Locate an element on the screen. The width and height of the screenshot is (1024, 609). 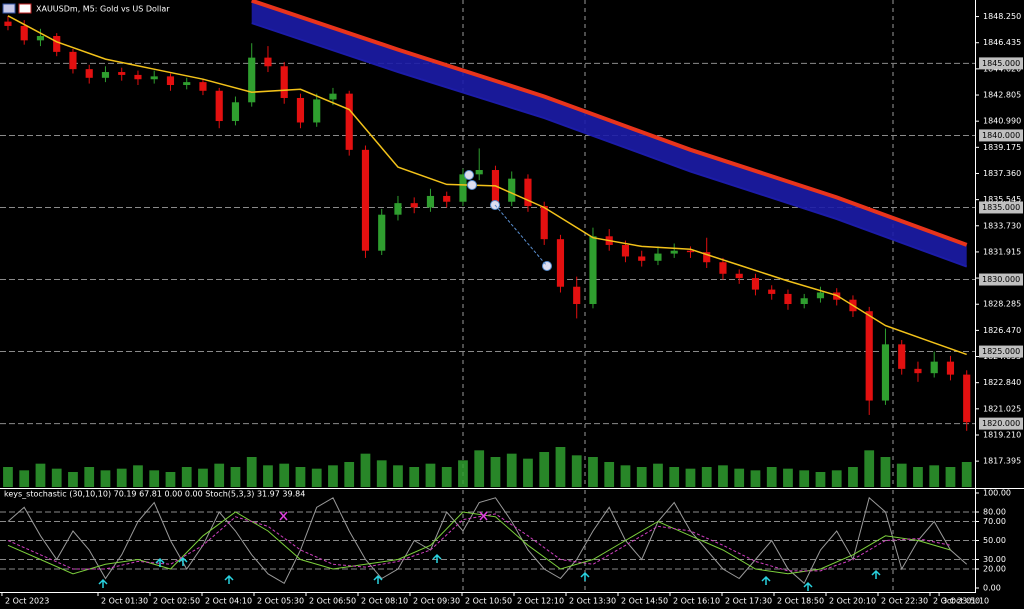
x-tick-label: 2 Oct 08:10 is located at coordinates (384, 601).